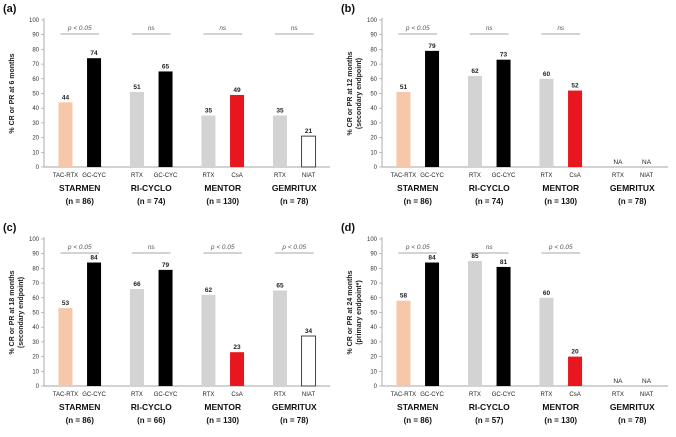 The image size is (676, 437). Describe the element at coordinates (294, 407) in the screenshot. I see `trial-name-label: GEMRITUX` at that location.